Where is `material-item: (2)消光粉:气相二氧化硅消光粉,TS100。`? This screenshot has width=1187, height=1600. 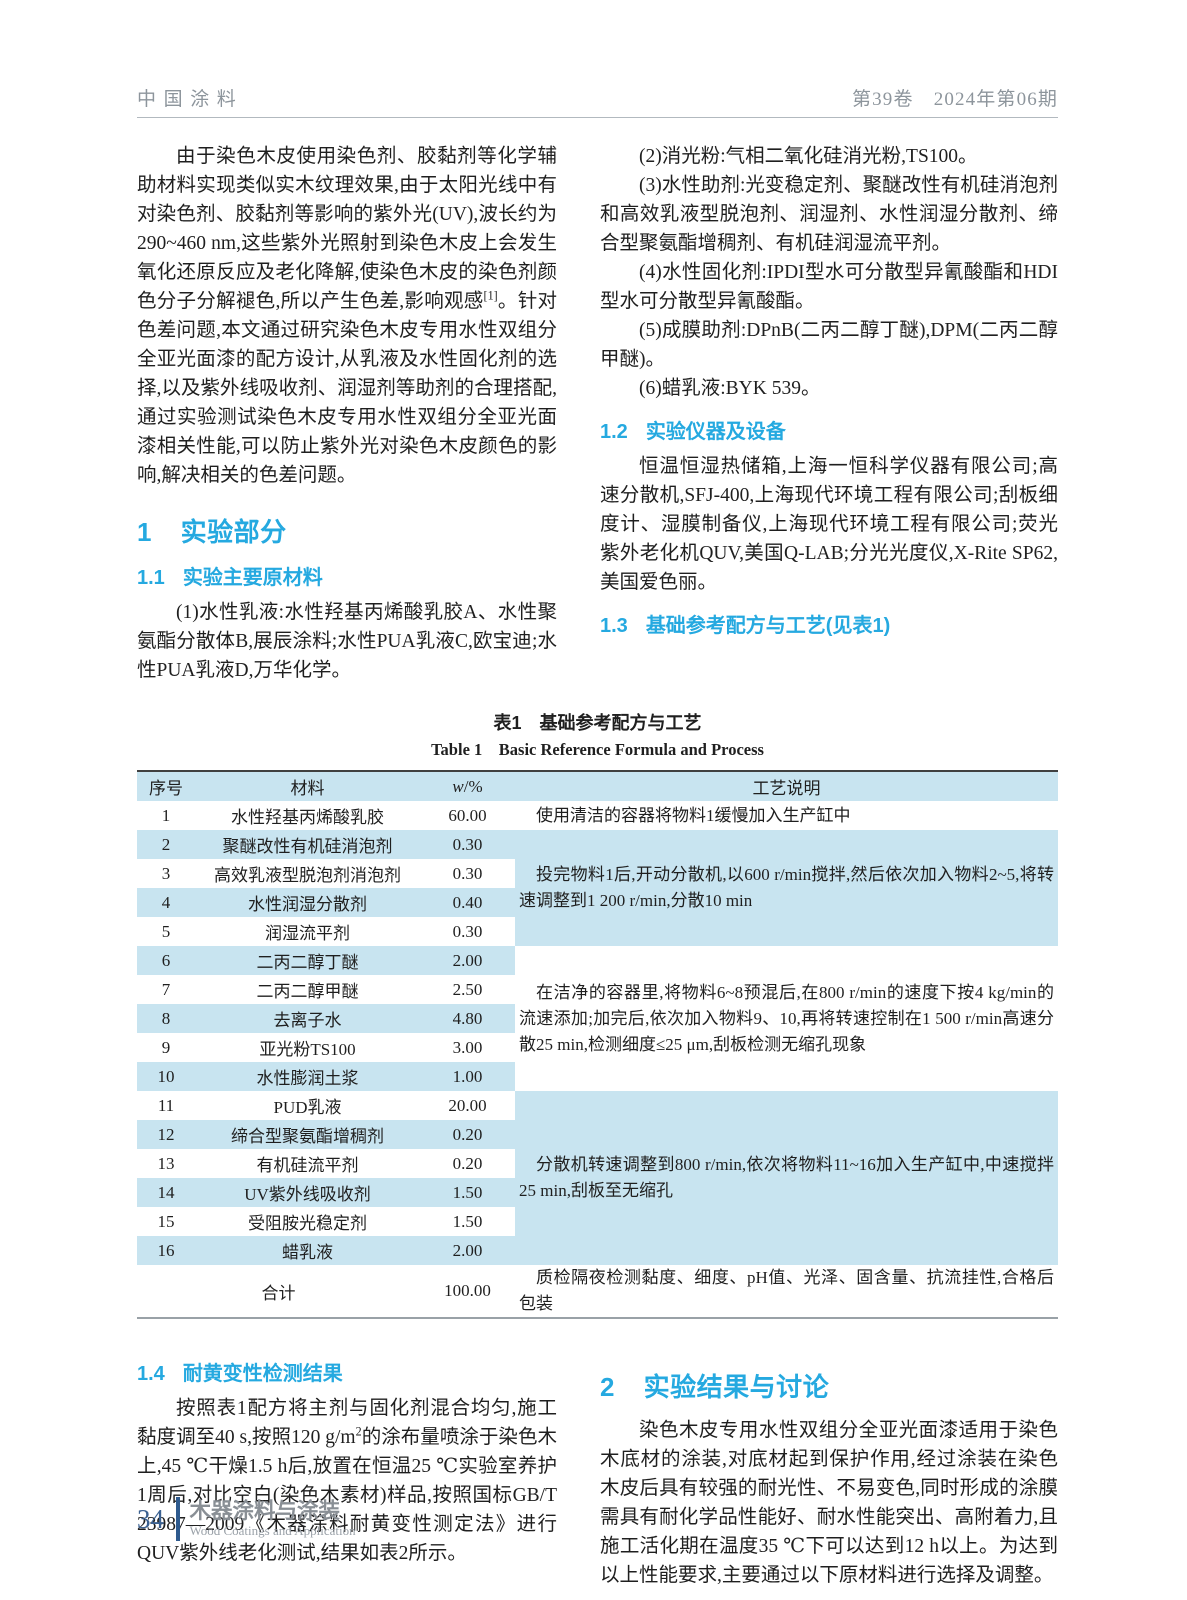
material-item: (2)消光粉:气相二氧化硅消光粉,TS100。 is located at coordinates (808, 156).